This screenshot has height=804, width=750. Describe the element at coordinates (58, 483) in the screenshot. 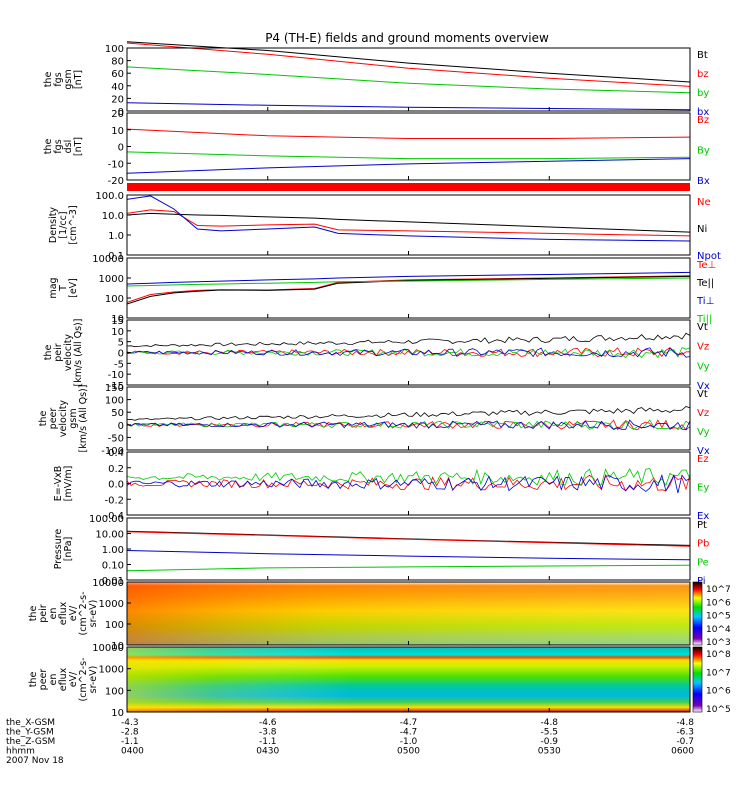

I see `efield-ylabel-line: E=-VxB` at that location.